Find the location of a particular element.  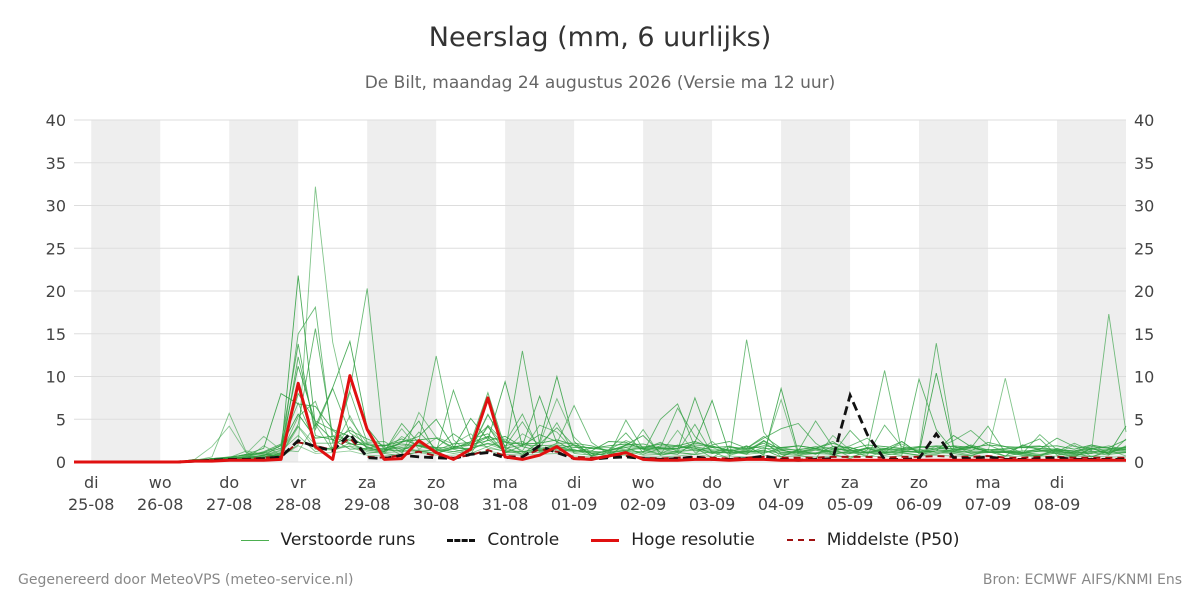

x-tick-label-date: 02-09 is located at coordinates (643, 504).